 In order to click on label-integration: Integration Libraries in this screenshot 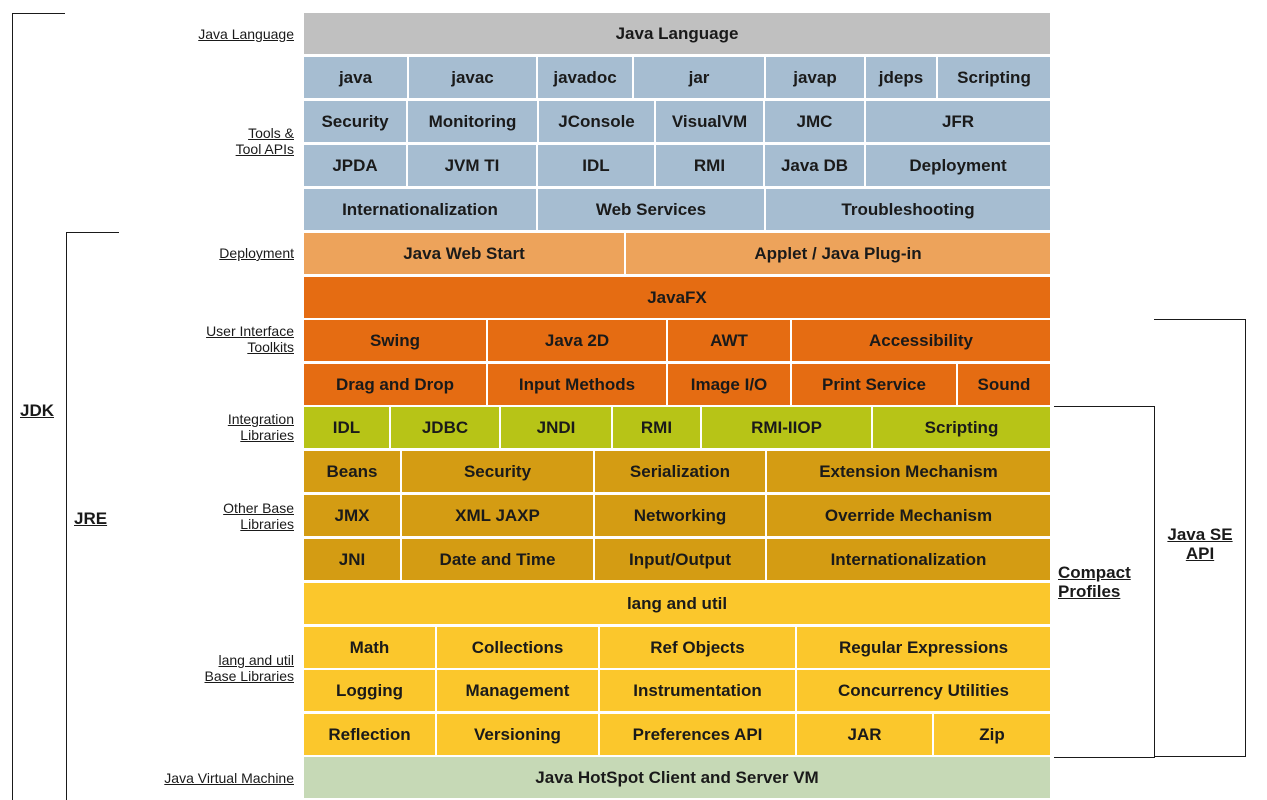, I will do `click(207, 427)`.